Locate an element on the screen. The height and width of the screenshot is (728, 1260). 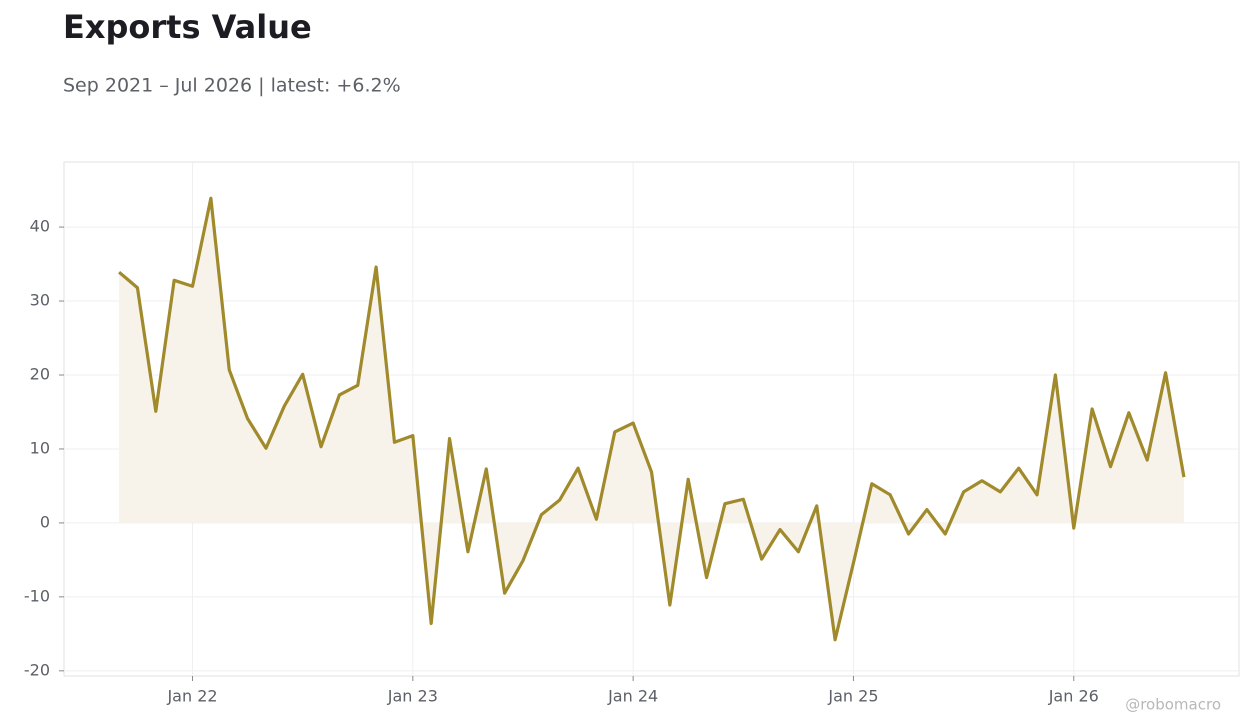
credit: @robomacro is located at coordinates (1173, 705).